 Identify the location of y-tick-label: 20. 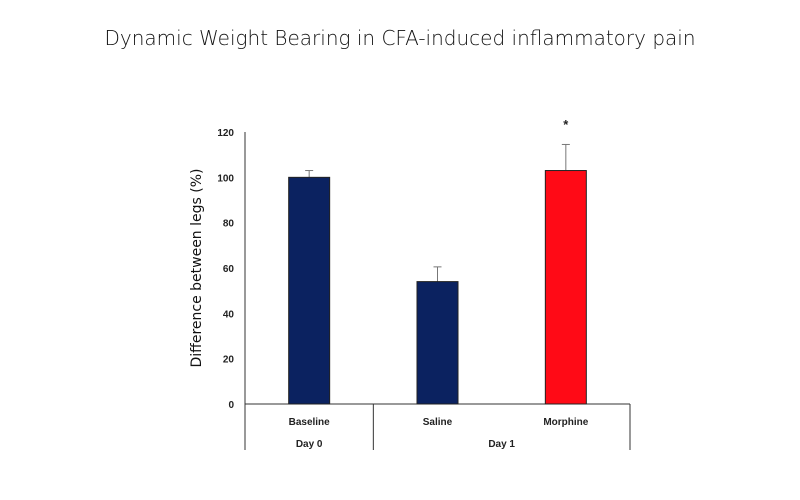
(229, 360).